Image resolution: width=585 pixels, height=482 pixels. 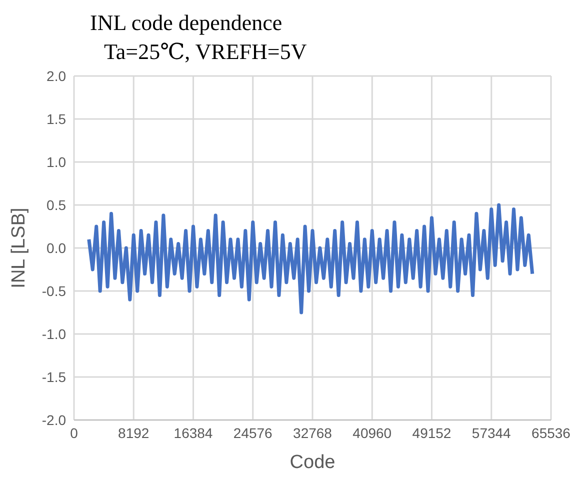 What do you see at coordinates (56, 118) in the screenshot?
I see `y-tick-label: 1.5` at bounding box center [56, 118].